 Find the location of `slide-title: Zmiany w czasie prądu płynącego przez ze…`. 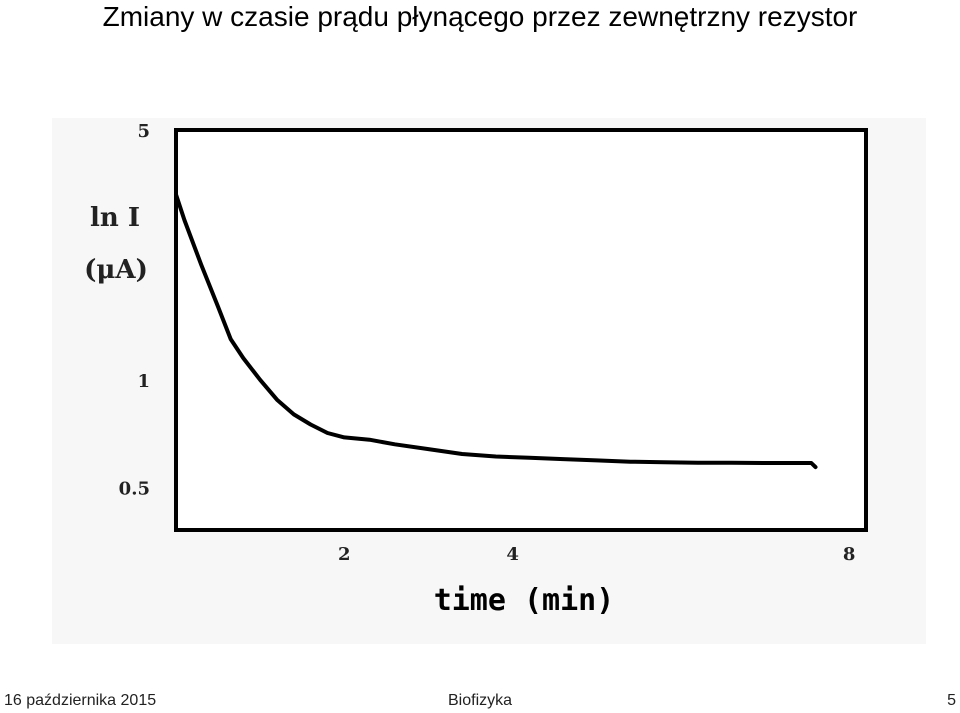

slide-title: Zmiany w czasie prądu płynącego przez ze… is located at coordinates (480, 16).